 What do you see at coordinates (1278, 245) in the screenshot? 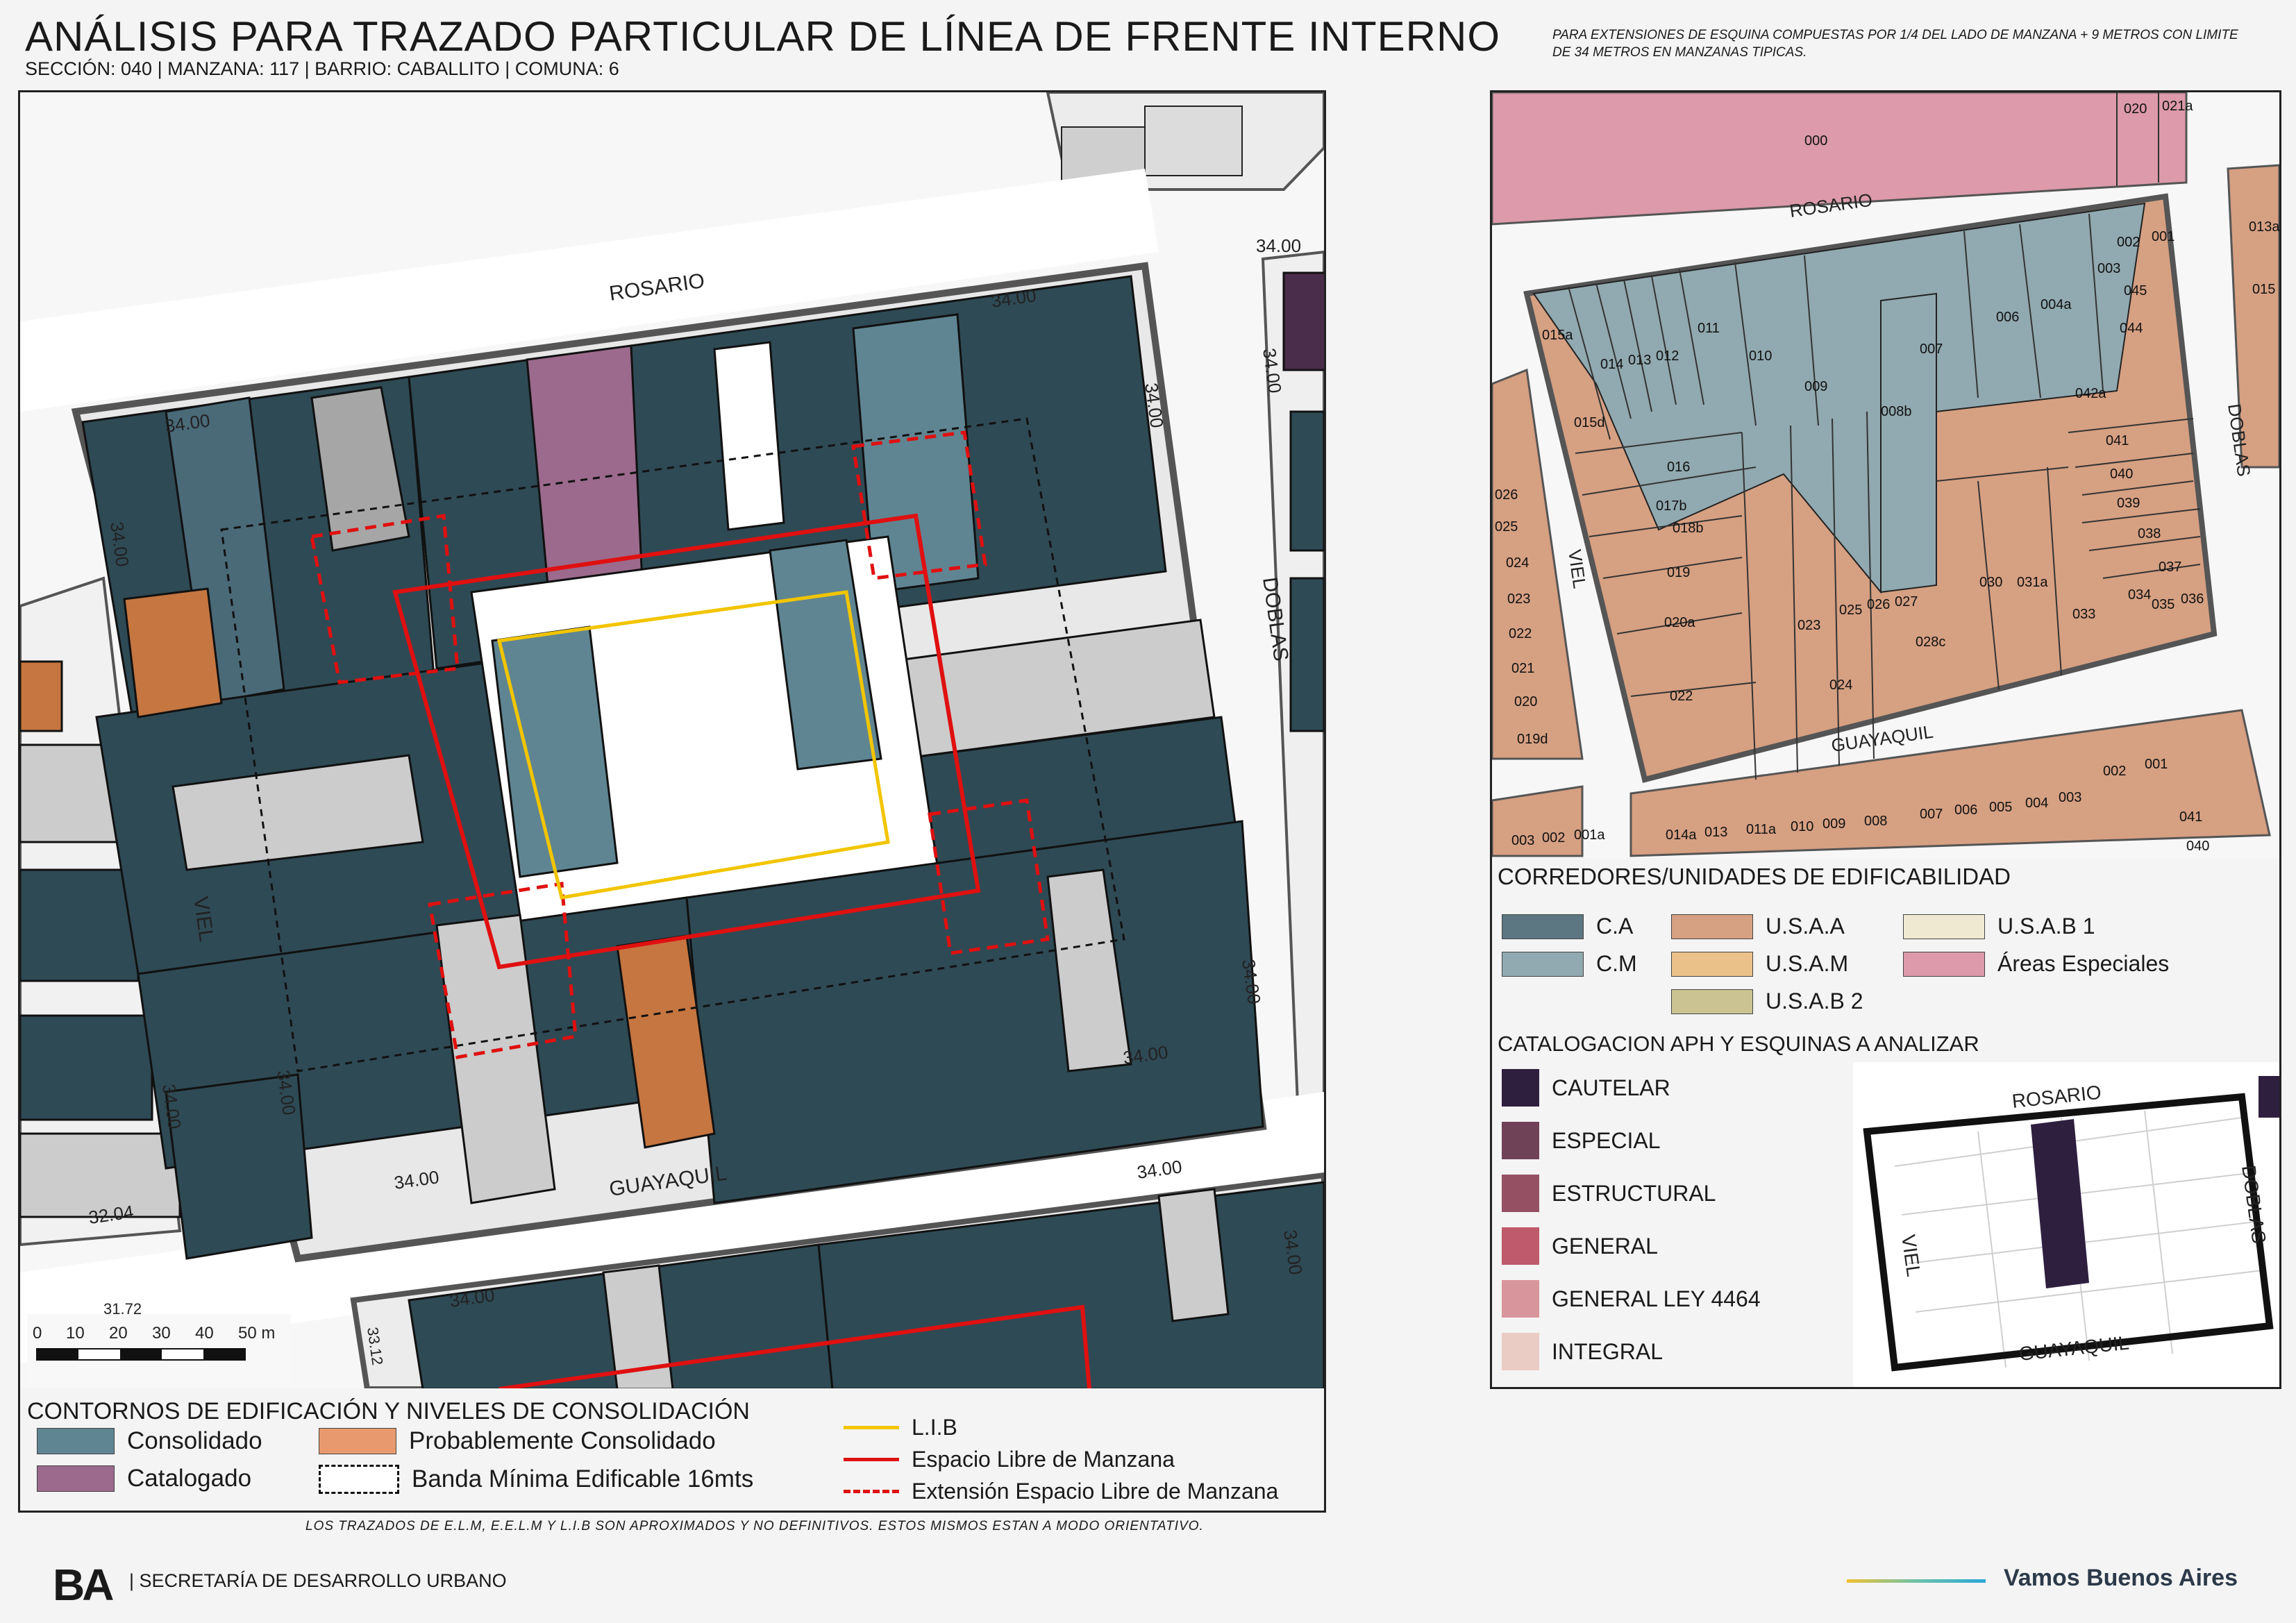
I see `dim-label: 34.00` at bounding box center [1278, 245].